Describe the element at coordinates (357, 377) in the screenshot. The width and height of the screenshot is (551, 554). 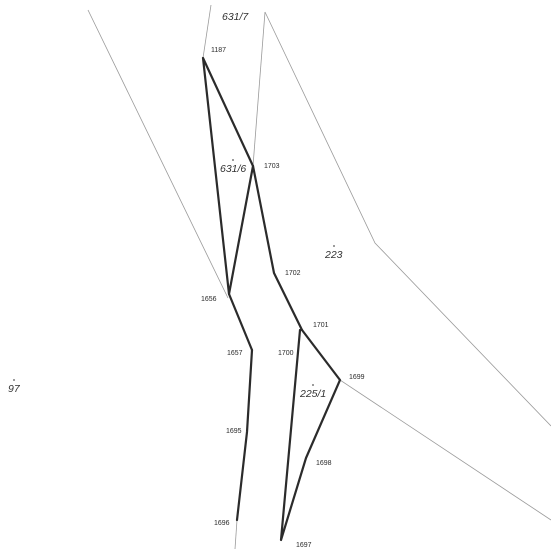
I see `point-label-1699: 1699` at that location.